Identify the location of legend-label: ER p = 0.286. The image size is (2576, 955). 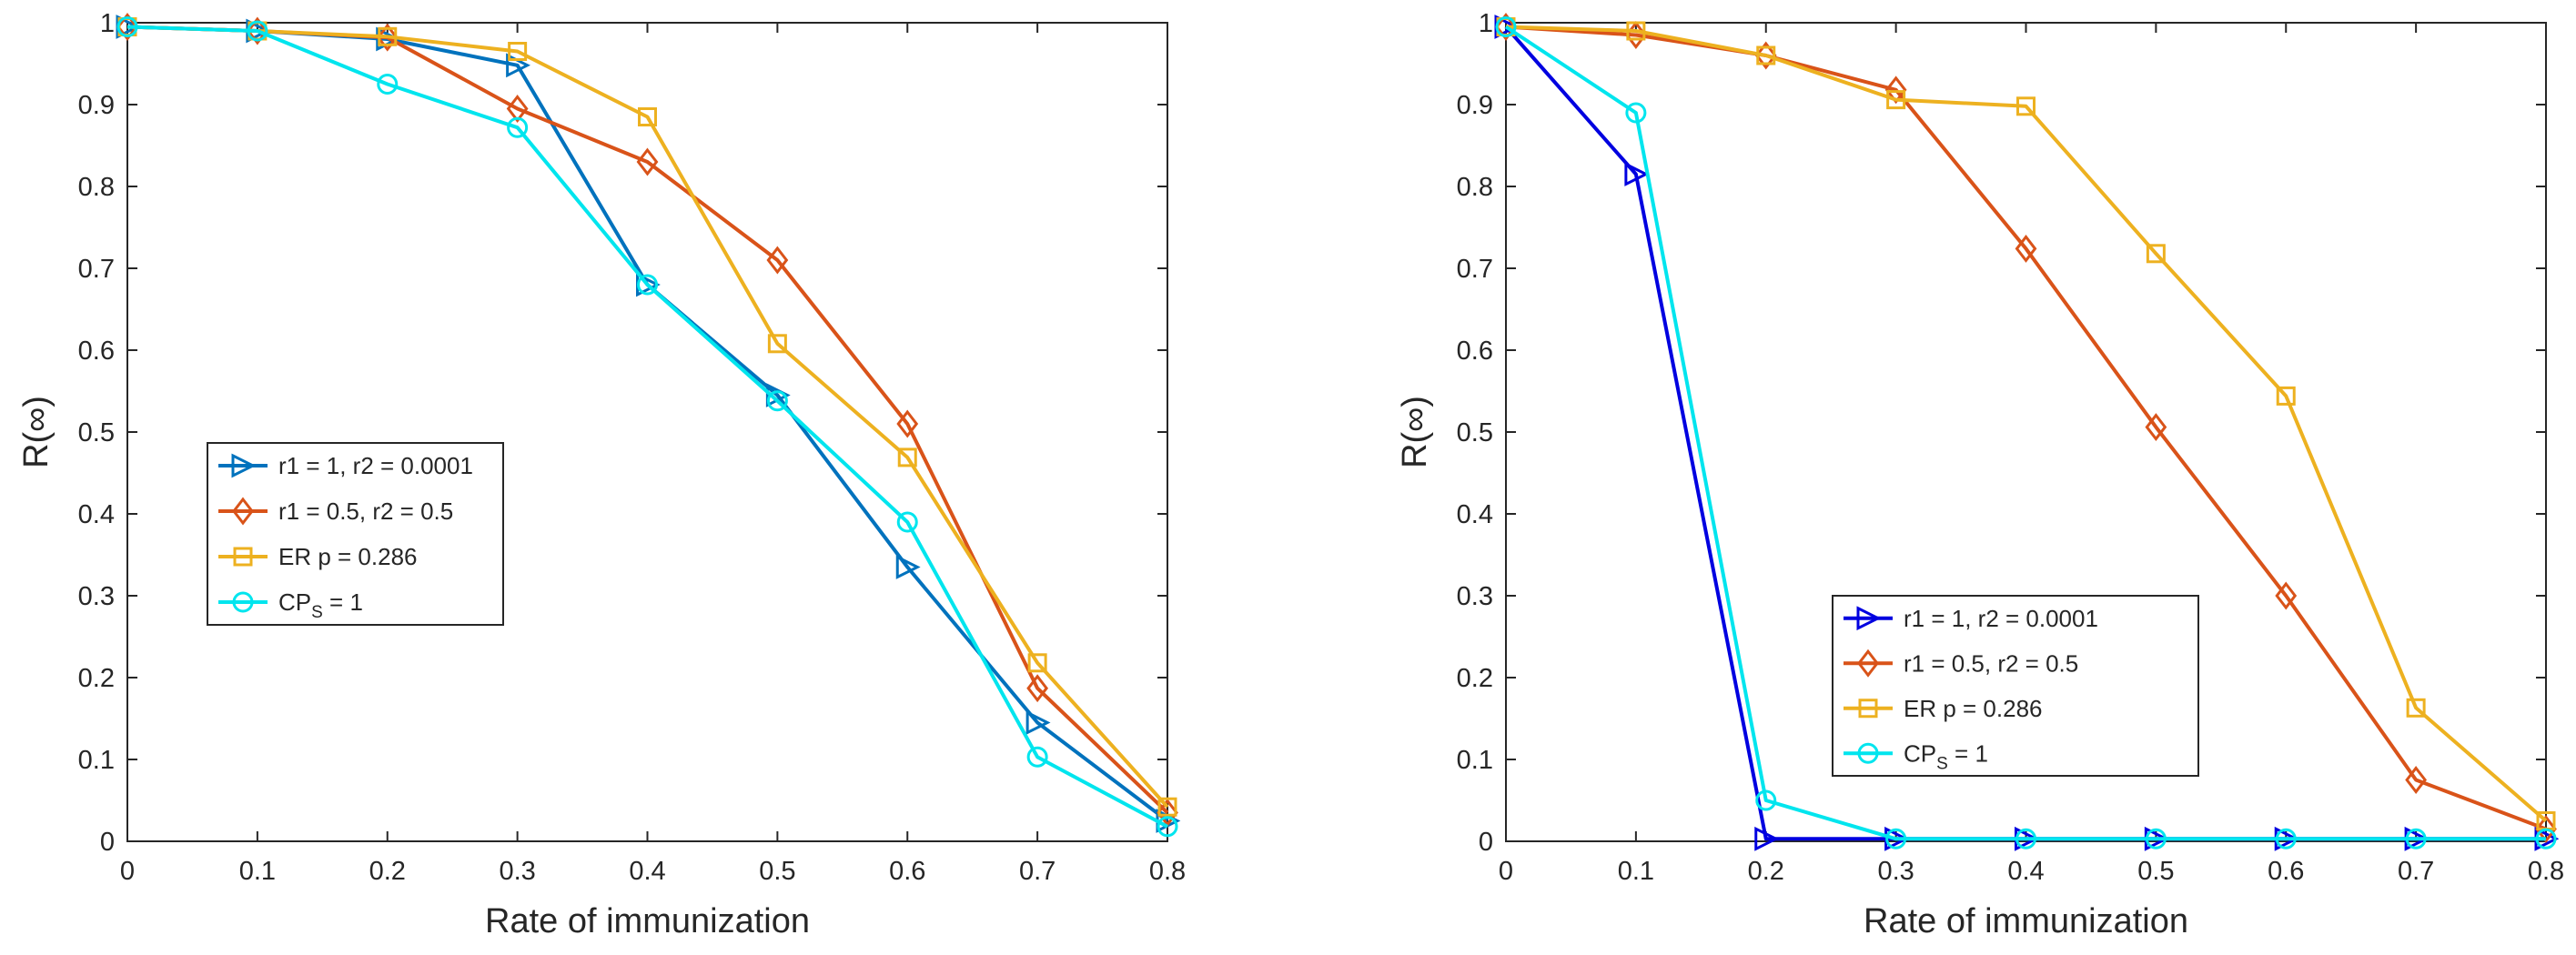
(1973, 708).